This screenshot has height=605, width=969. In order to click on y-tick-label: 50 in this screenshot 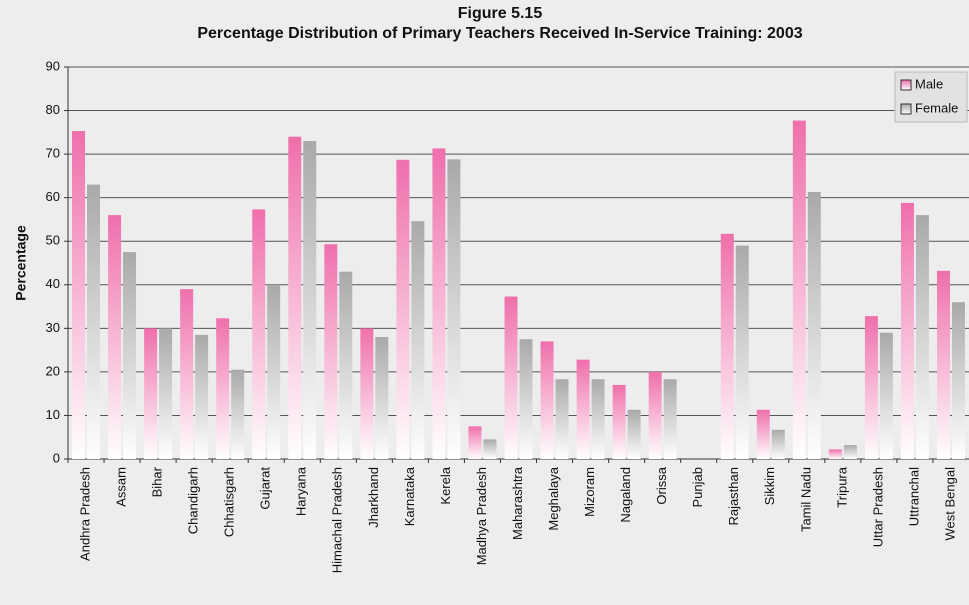, I will do `click(53, 240)`.